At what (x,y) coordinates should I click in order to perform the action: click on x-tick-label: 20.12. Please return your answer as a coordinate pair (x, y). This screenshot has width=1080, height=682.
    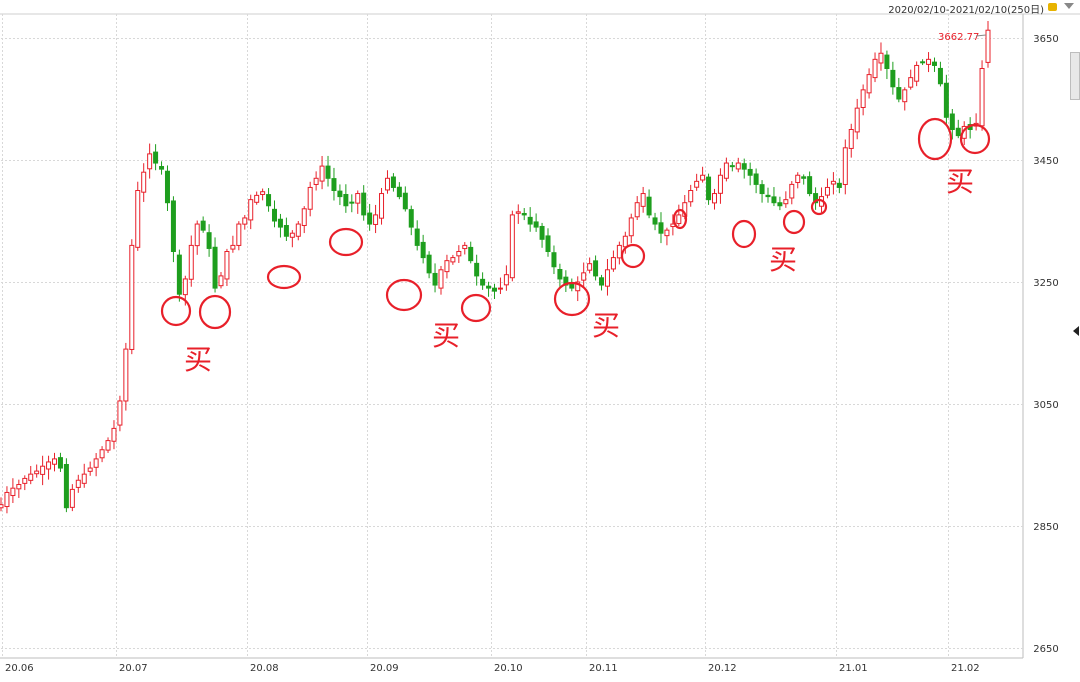
    Looking at the image, I should click on (722, 668).